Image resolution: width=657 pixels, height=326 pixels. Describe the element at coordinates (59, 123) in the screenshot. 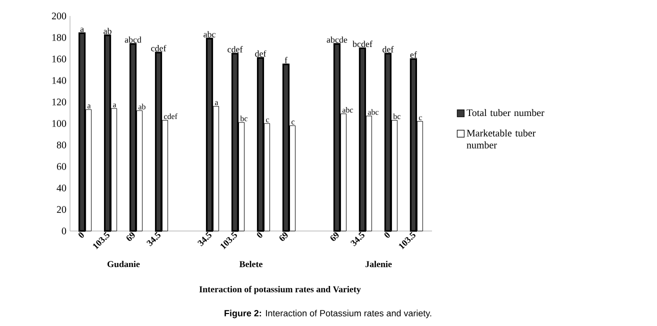

I see `y-tick-label: 100` at that location.